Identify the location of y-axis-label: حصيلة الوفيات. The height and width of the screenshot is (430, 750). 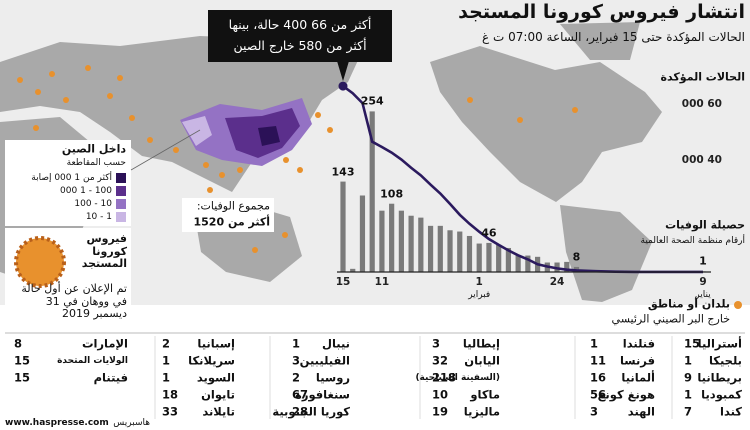
(705, 225).